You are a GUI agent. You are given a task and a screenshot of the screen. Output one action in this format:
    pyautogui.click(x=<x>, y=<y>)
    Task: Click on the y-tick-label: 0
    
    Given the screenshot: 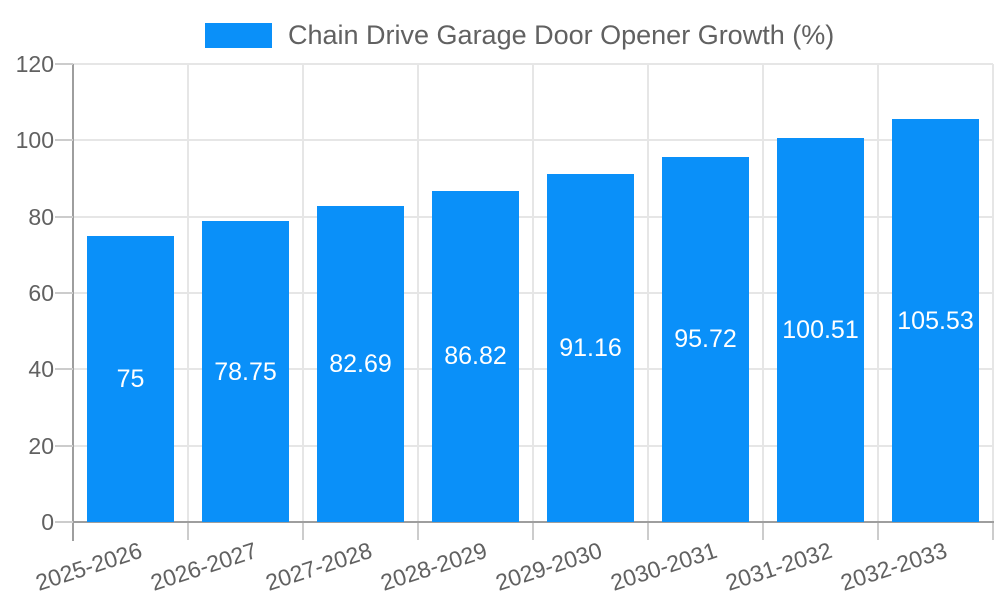 What is the action you would take?
    pyautogui.click(x=47, y=522)
    